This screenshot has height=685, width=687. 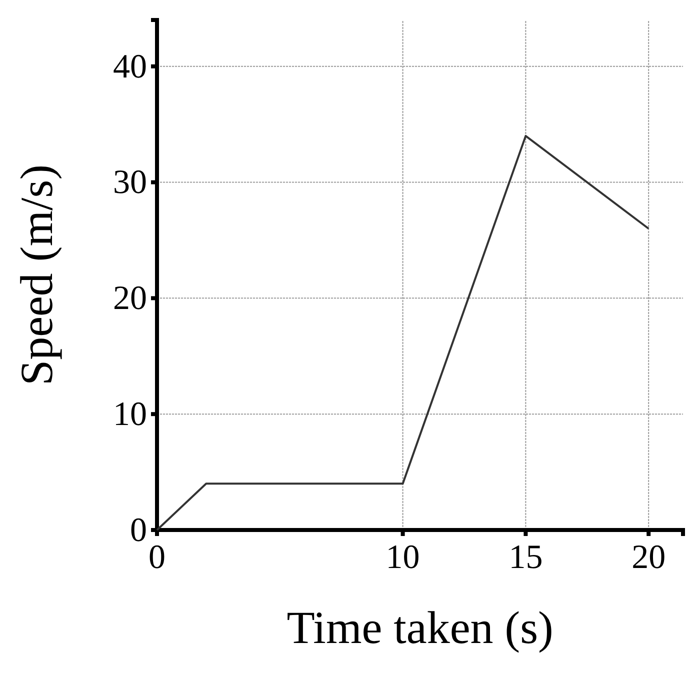 I want to click on x-tick-label: 10, so click(x=403, y=557).